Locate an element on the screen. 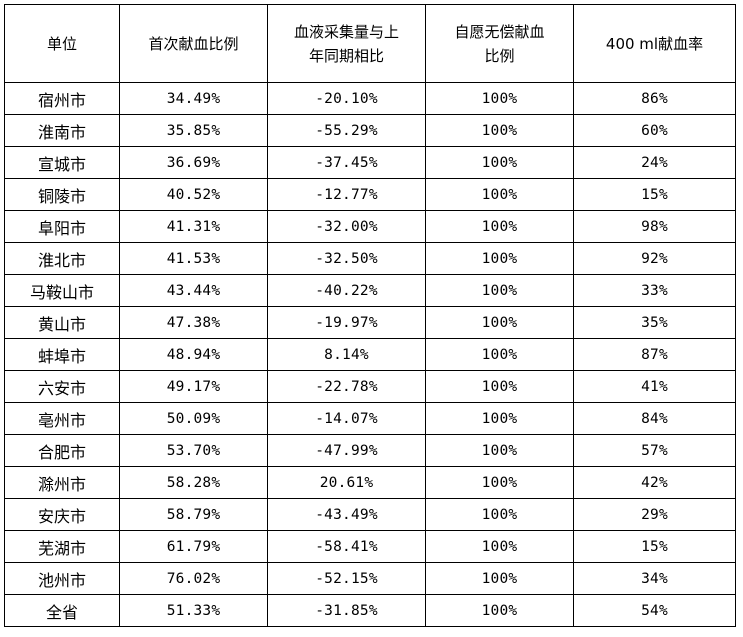  cell-collection-yoy: -52.15% is located at coordinates (346, 578).